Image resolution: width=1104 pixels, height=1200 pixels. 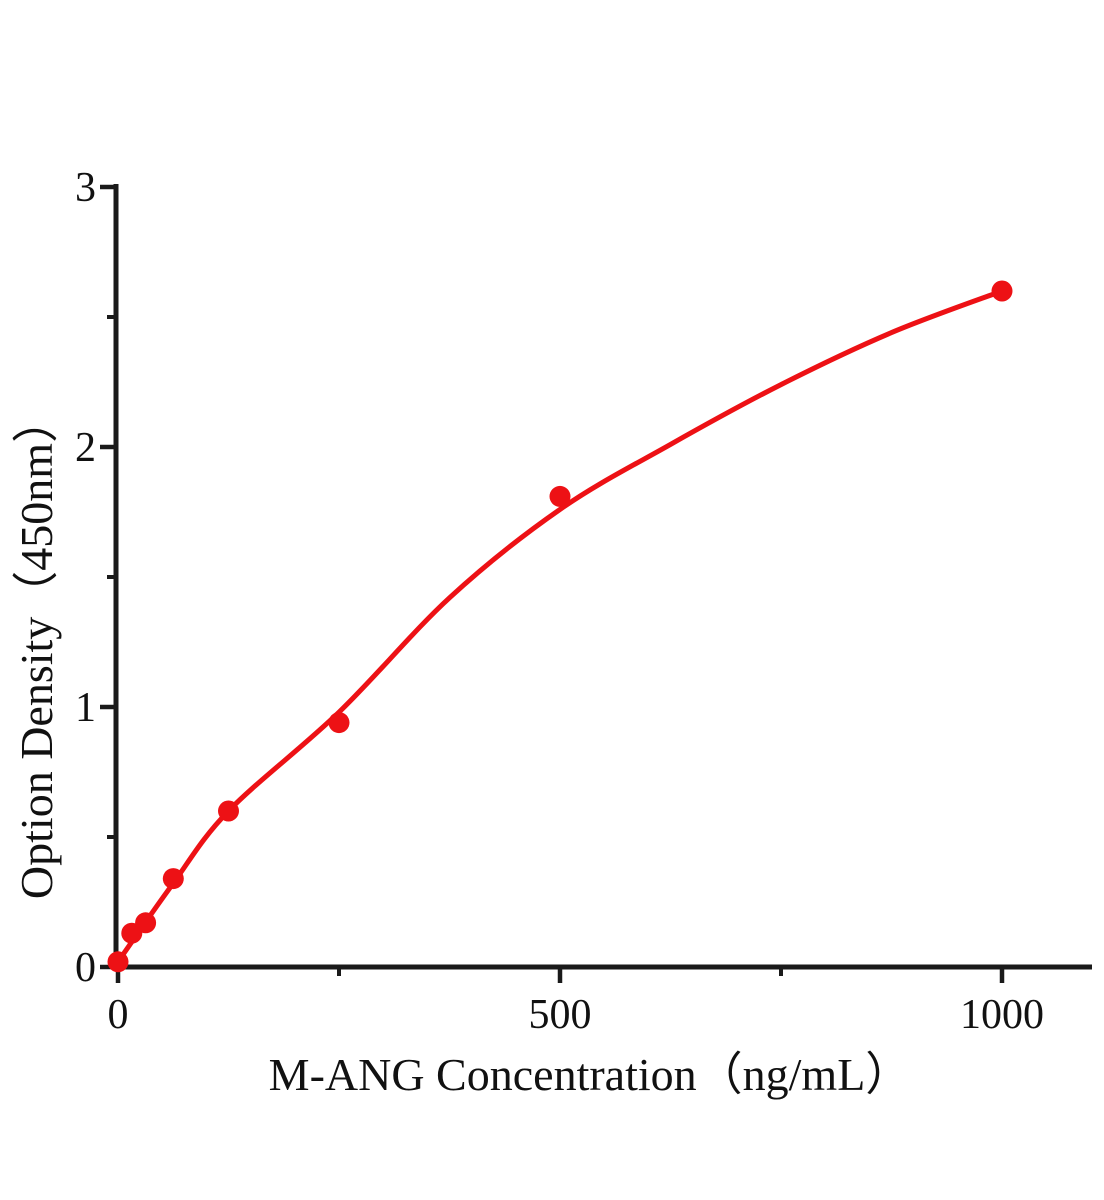 I want to click on y-tick-label: 0, so click(x=85, y=968).